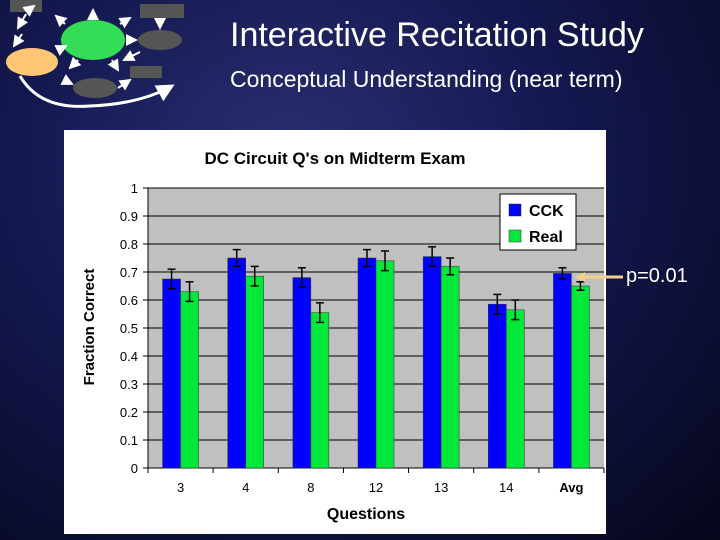 The height and width of the screenshot is (540, 720). What do you see at coordinates (376, 487) in the screenshot?
I see `x-tick-label: 12` at bounding box center [376, 487].